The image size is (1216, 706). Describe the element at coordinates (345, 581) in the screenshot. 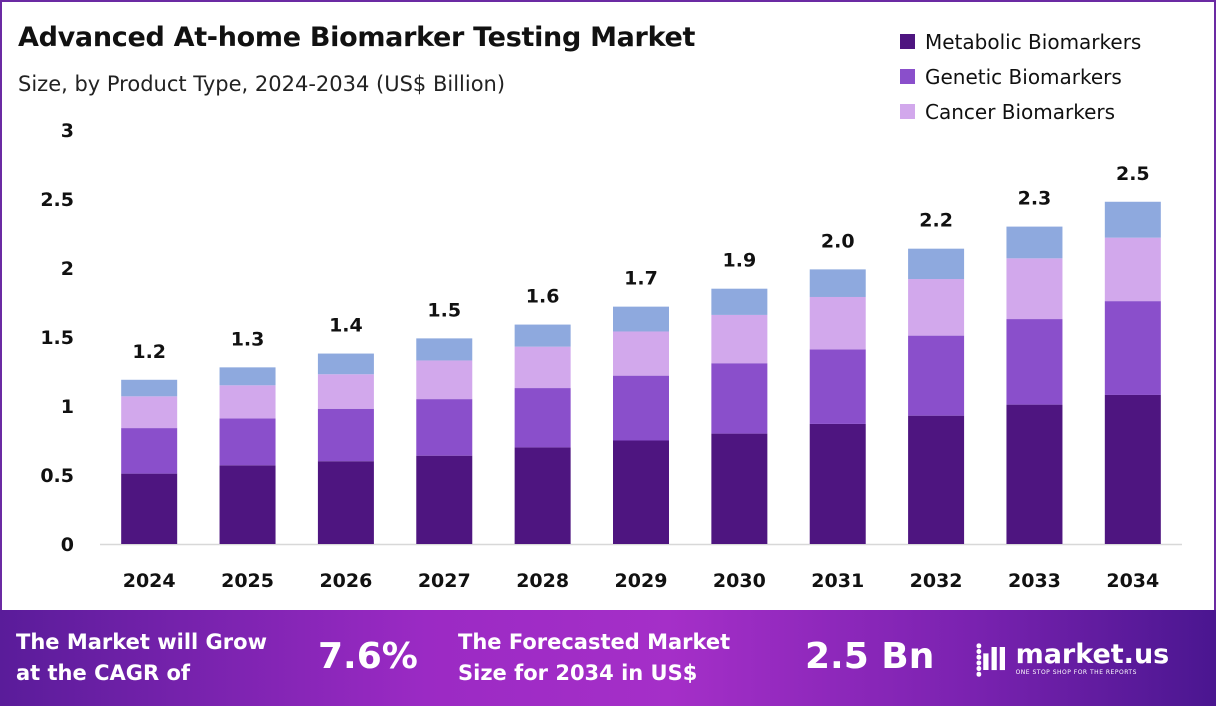

I see `x-tick-label: 2026` at that location.